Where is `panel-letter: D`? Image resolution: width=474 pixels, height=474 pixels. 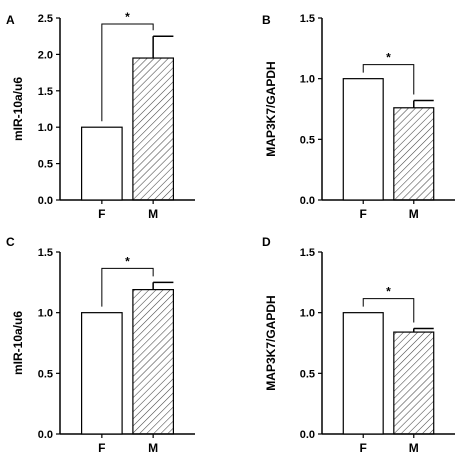 panel-letter: D is located at coordinates (266, 242).